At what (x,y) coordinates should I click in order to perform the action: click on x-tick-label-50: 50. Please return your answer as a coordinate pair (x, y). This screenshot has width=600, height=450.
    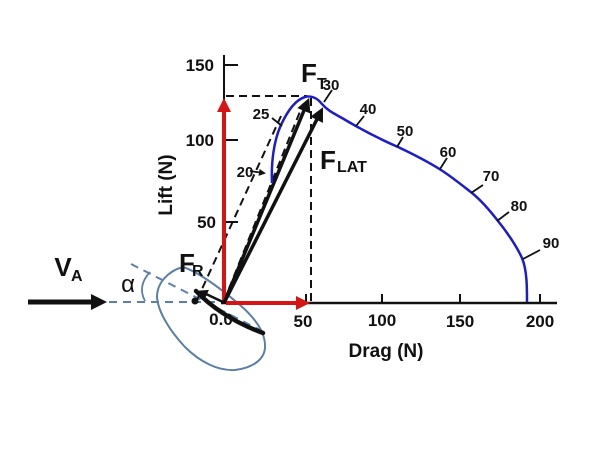
    Looking at the image, I should click on (303, 321).